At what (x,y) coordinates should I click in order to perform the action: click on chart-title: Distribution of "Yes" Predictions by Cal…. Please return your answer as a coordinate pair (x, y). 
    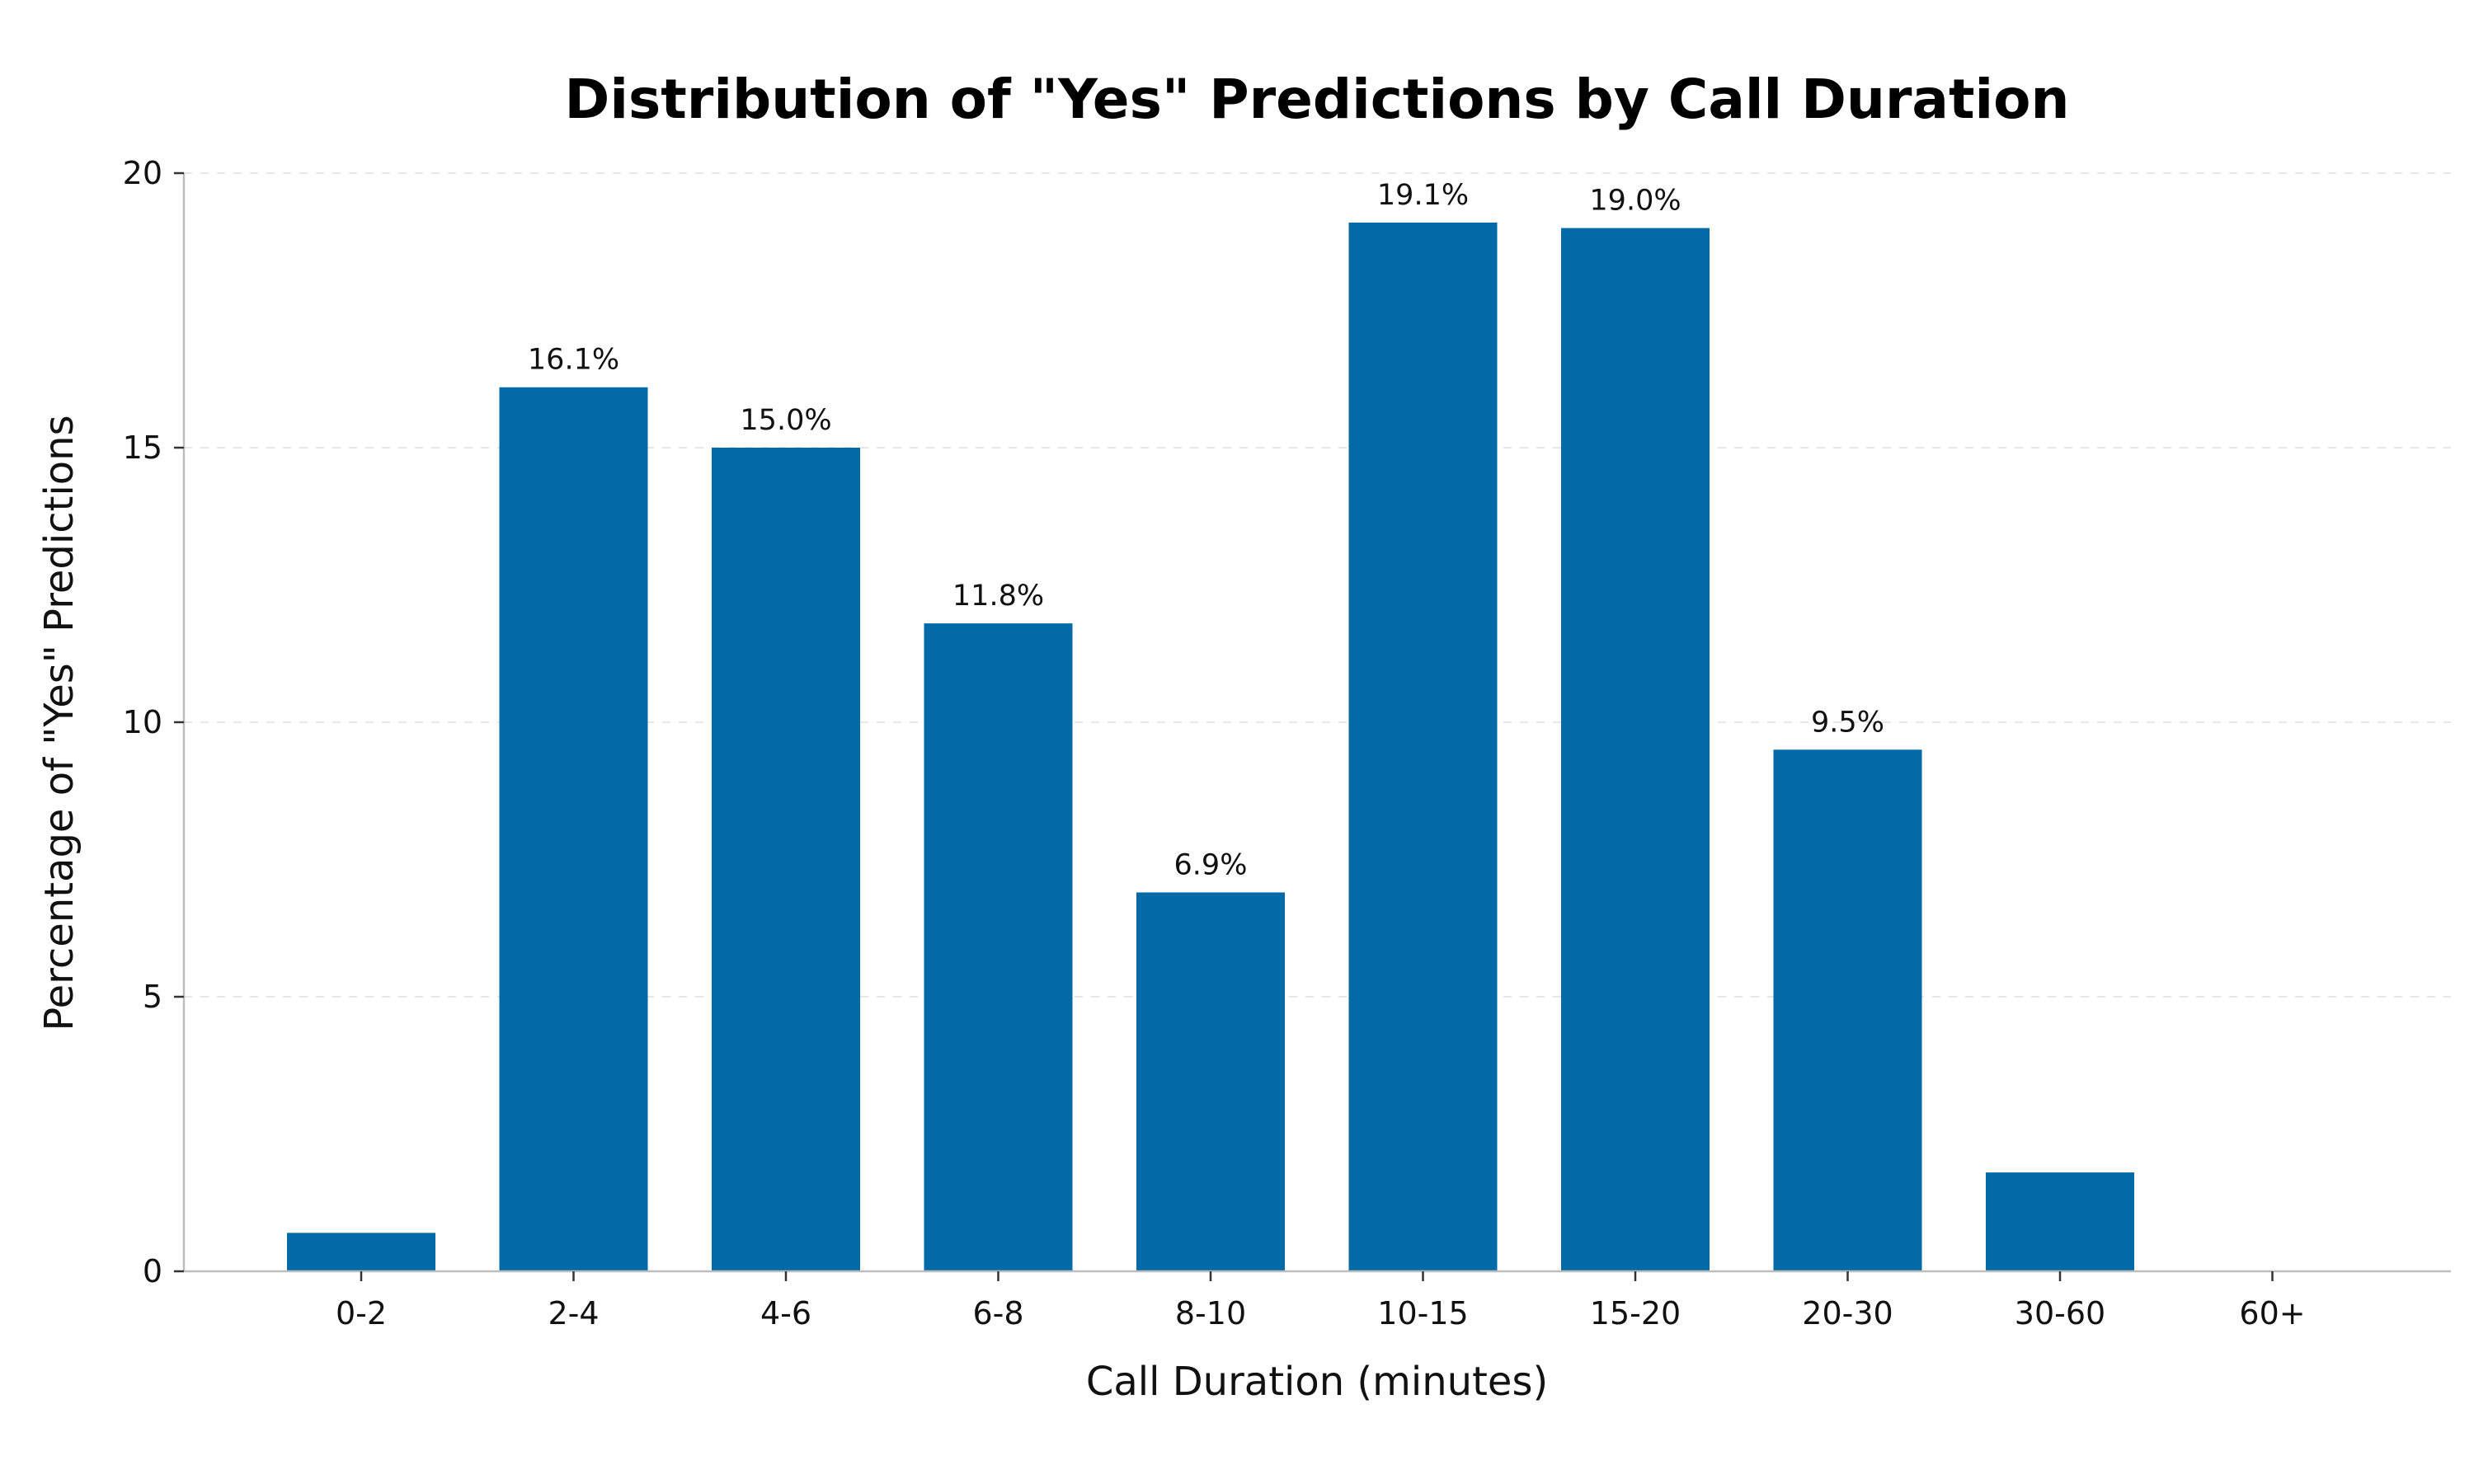
    Looking at the image, I should click on (1317, 99).